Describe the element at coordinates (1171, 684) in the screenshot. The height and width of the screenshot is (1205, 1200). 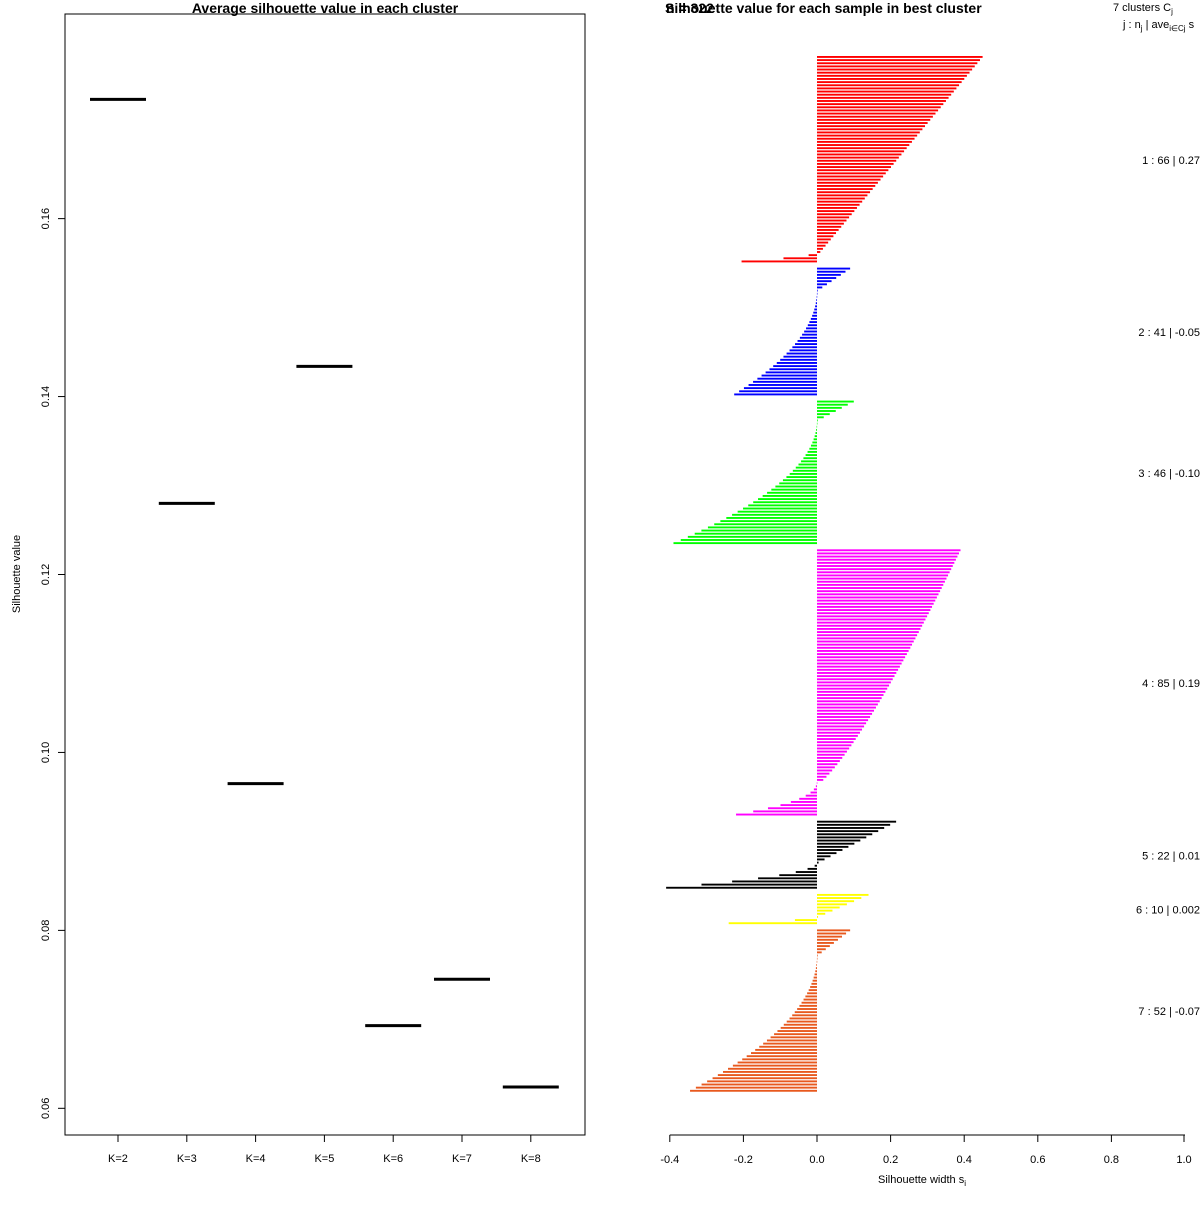
I see `cluster-summary-label: 4 : 85 | 0.19` at that location.